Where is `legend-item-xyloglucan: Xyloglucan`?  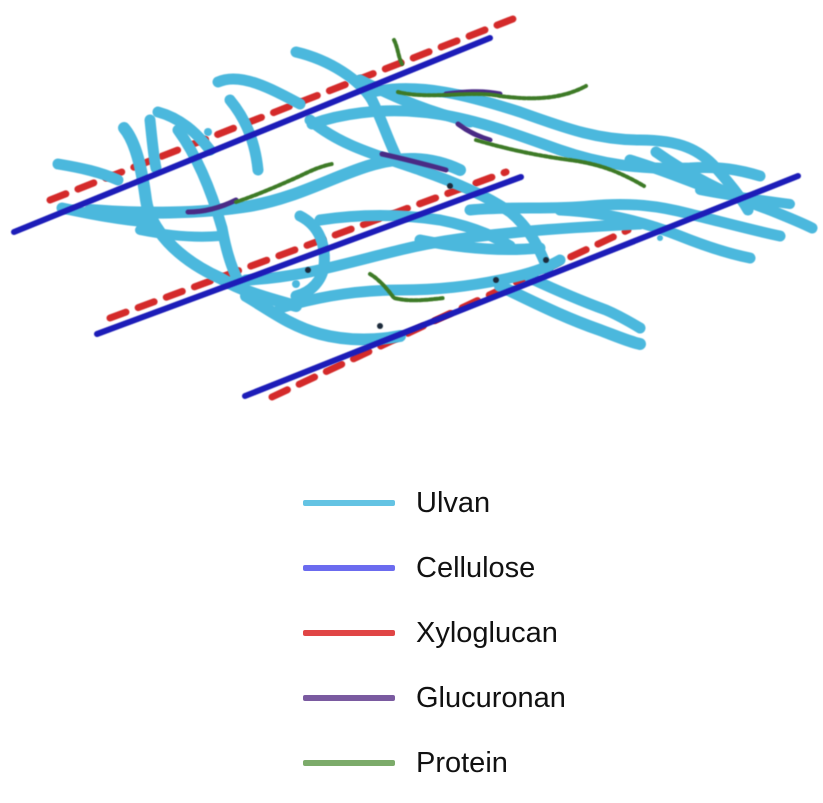
legend-item-xyloglucan: Xyloglucan is located at coordinates (503, 640).